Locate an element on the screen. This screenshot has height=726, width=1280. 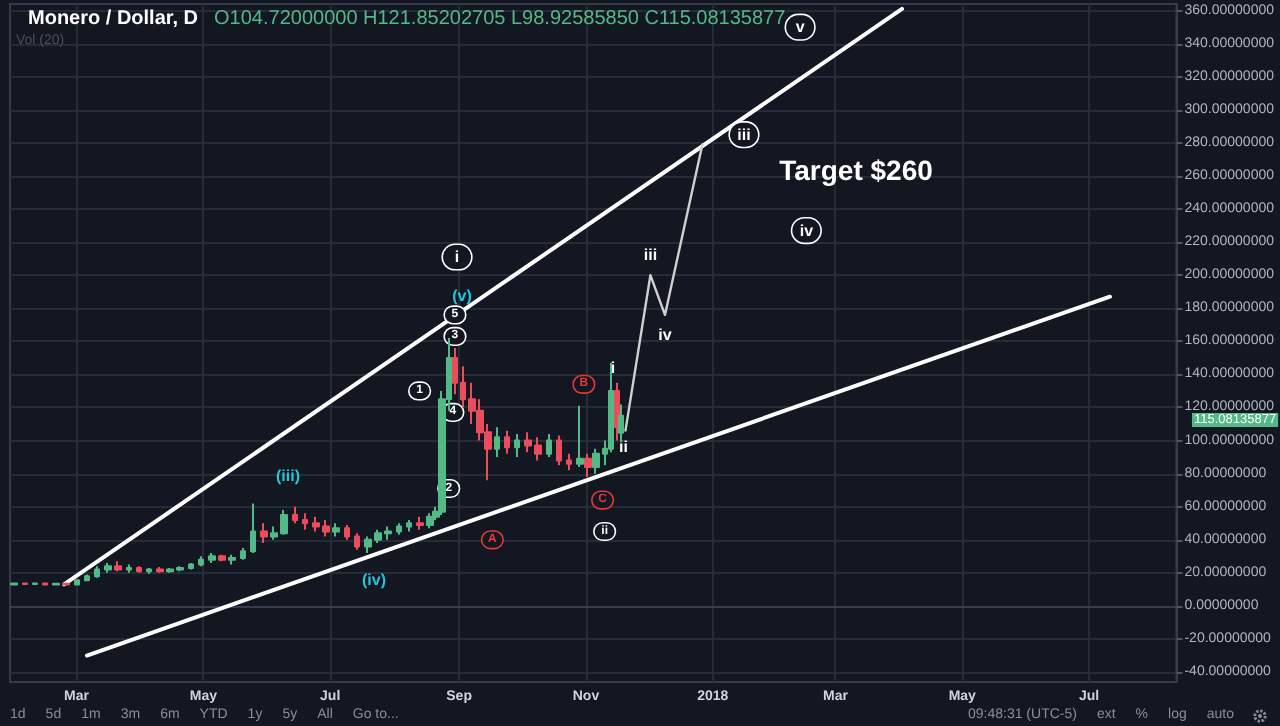
chart-subtitle: O104.72000000 H121.85202705 L98.92585850 C115.08135877 is located at coordinates (500, 19).